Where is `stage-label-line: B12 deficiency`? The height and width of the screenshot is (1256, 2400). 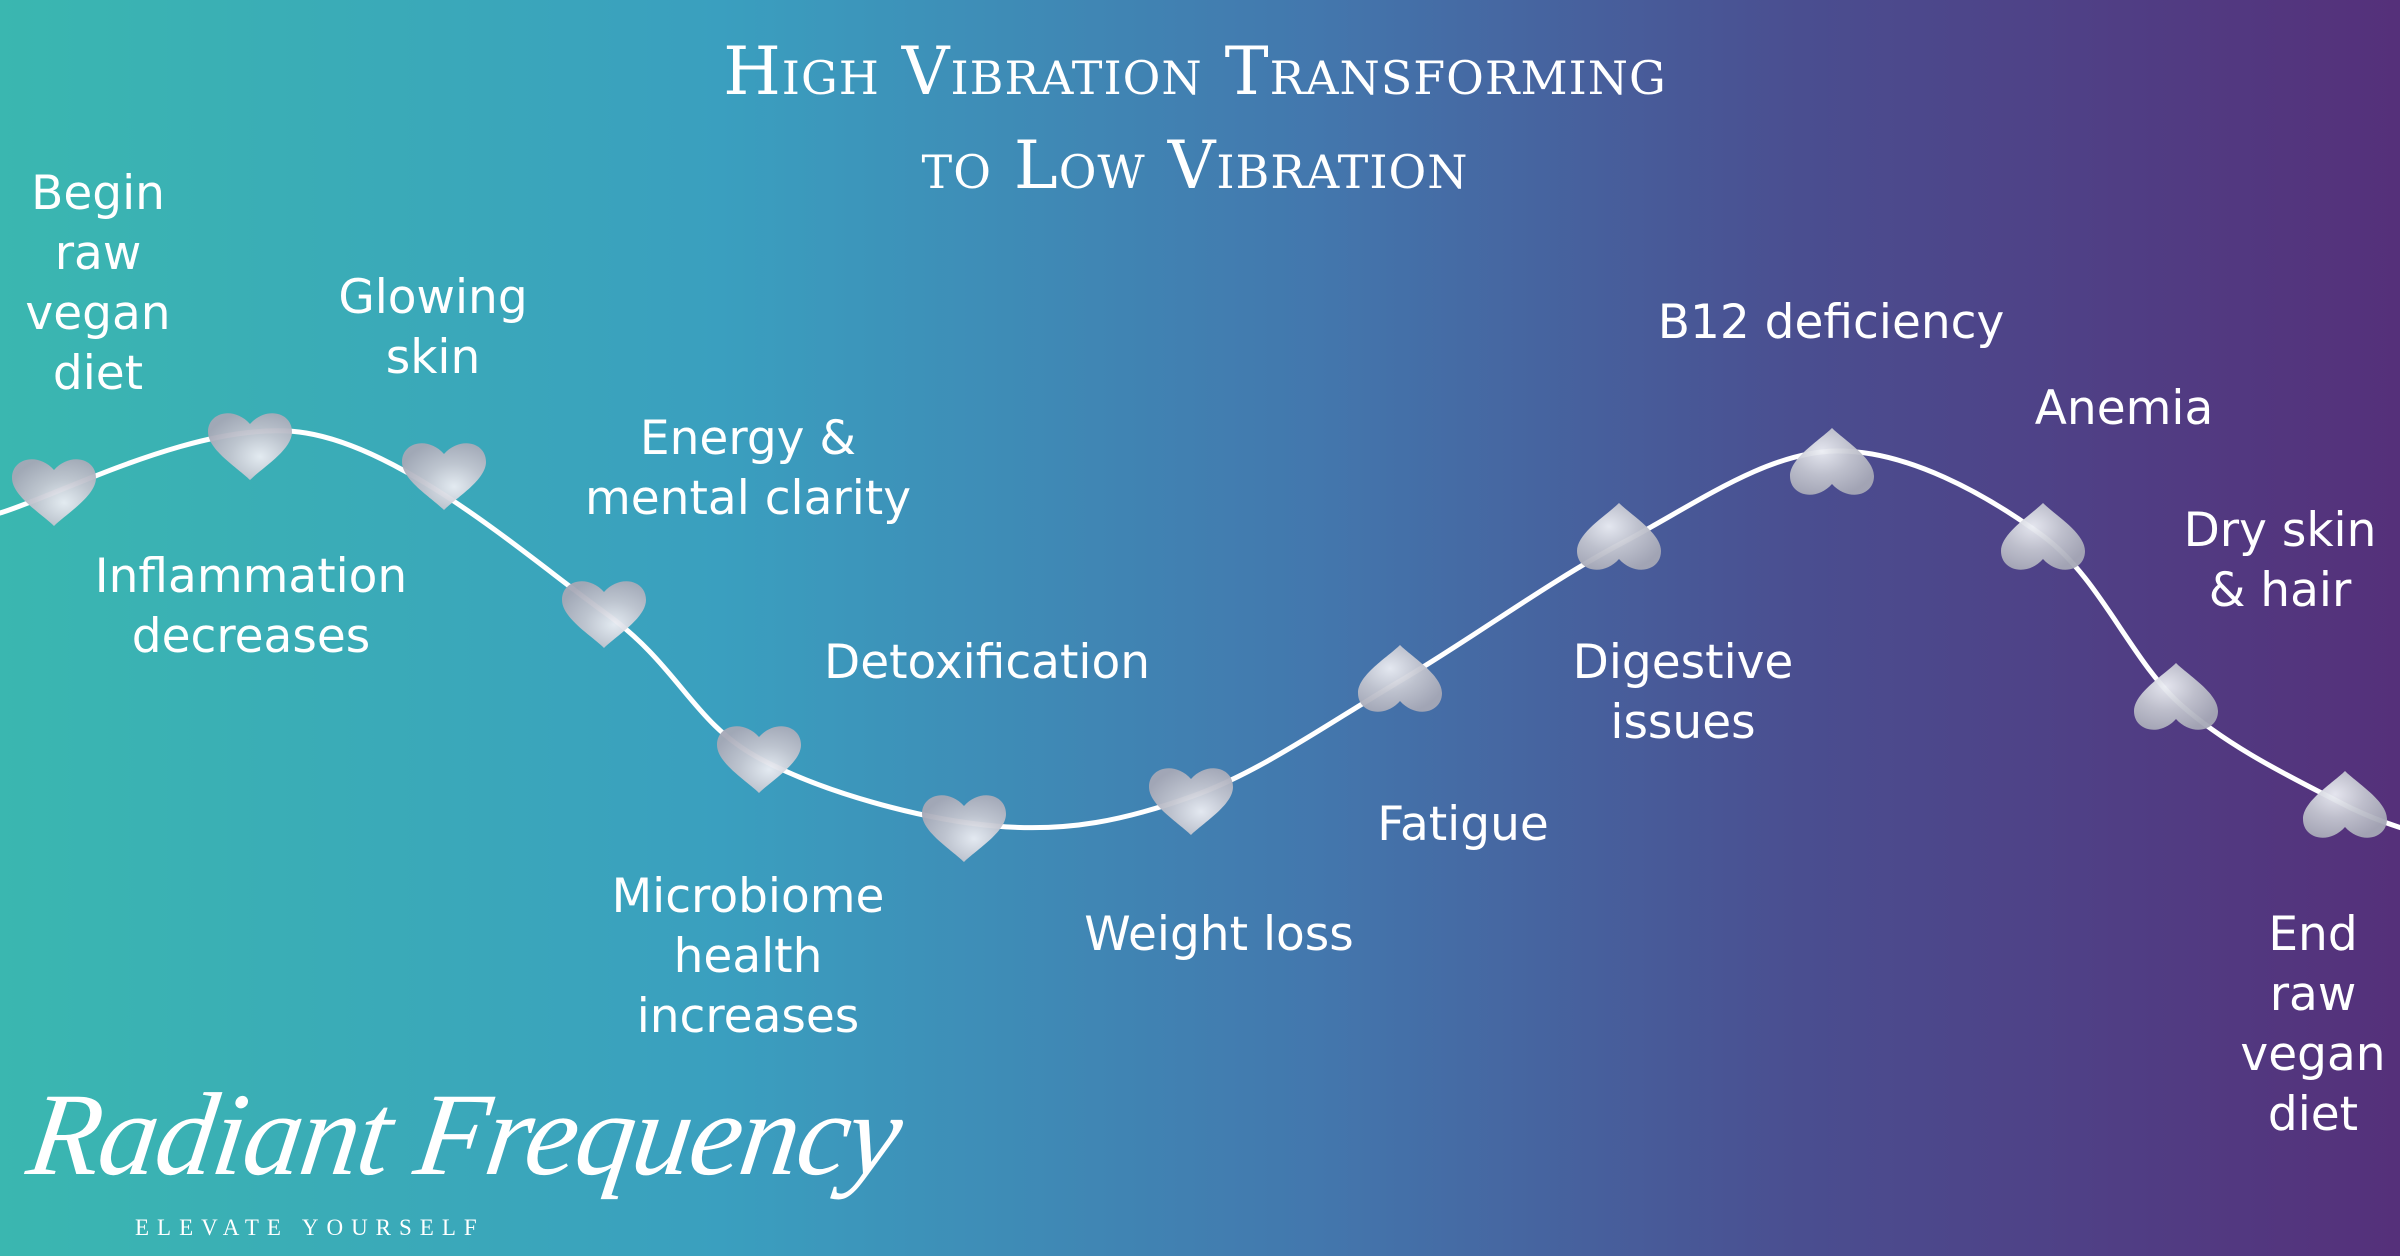
stage-label-line: B12 deficiency is located at coordinates (1831, 322).